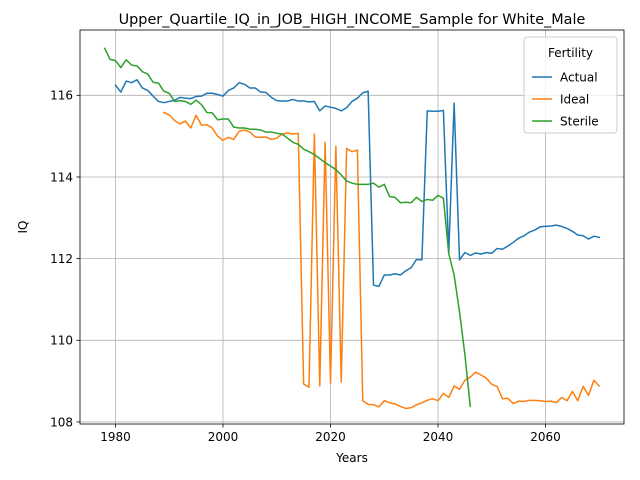 The width and height of the screenshot is (640, 480). I want to click on legend-box, so click(570, 85).